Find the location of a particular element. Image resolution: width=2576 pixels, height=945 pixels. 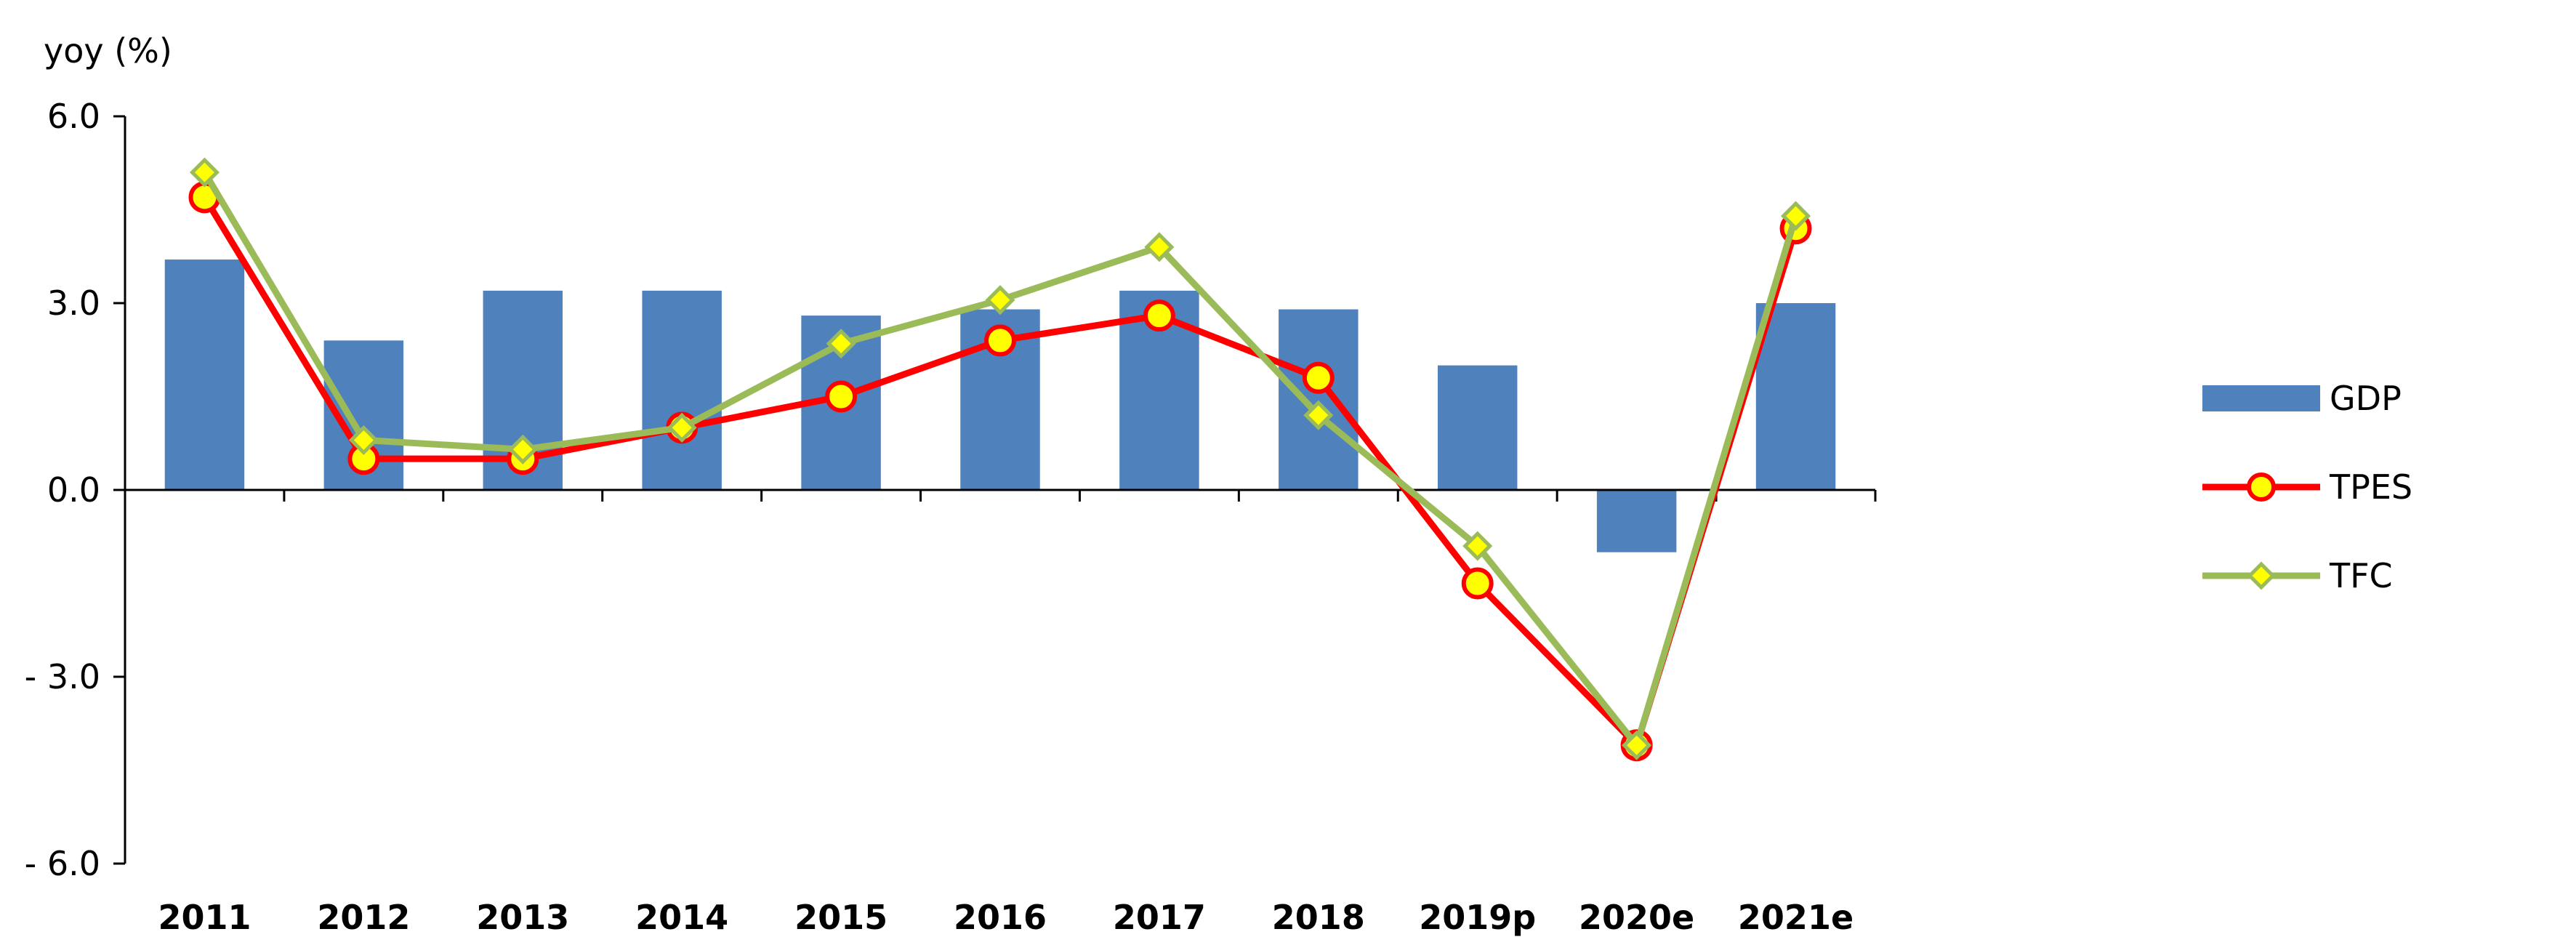

x-tick-label-2011: 2011 is located at coordinates (204, 917).